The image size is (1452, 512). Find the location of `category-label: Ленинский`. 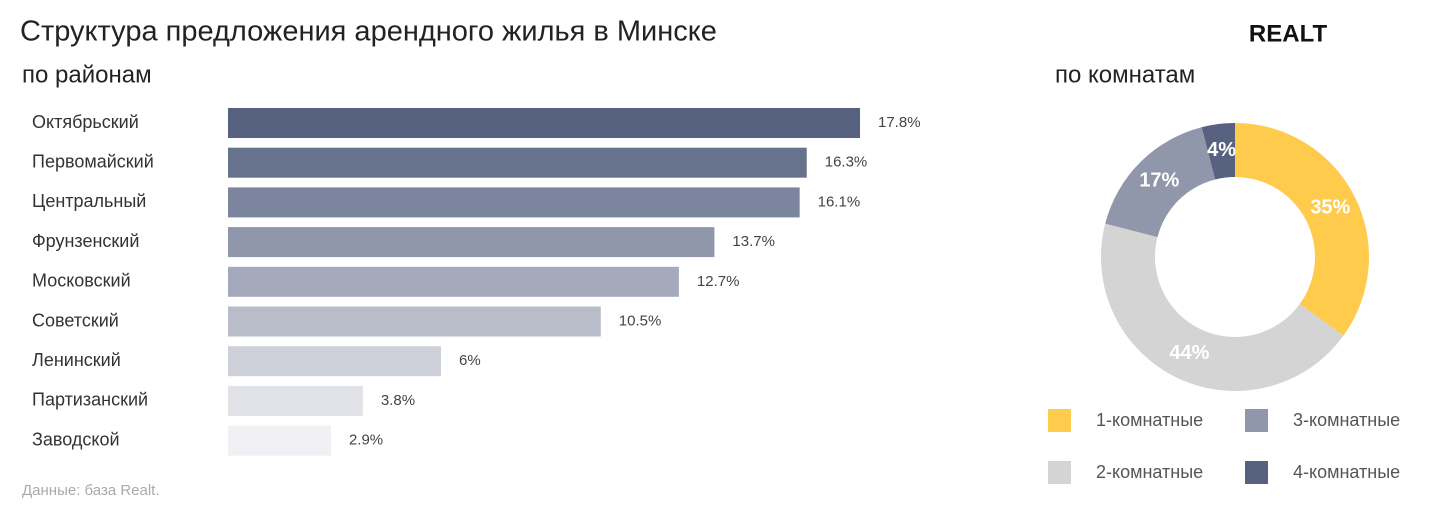

category-label: Ленинский is located at coordinates (76, 360).